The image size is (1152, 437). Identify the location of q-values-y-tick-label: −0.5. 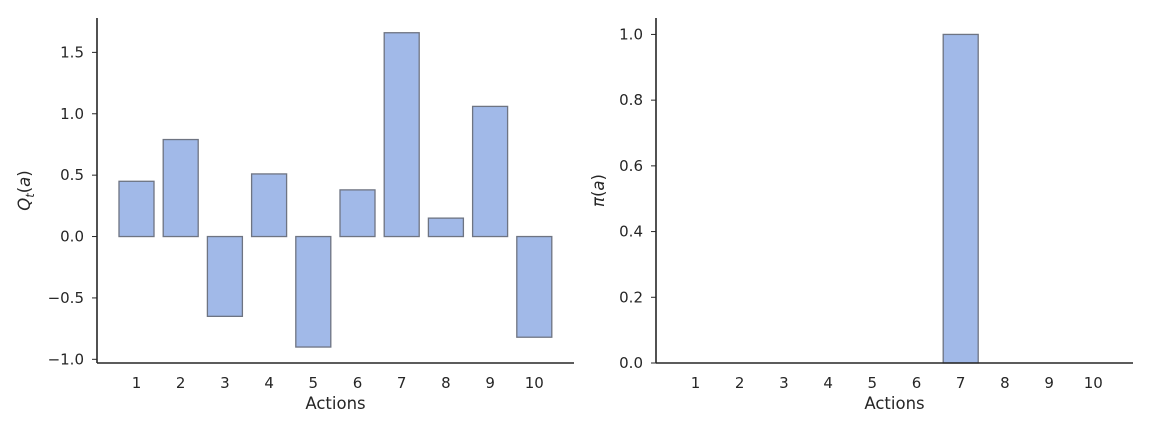
(66, 298).